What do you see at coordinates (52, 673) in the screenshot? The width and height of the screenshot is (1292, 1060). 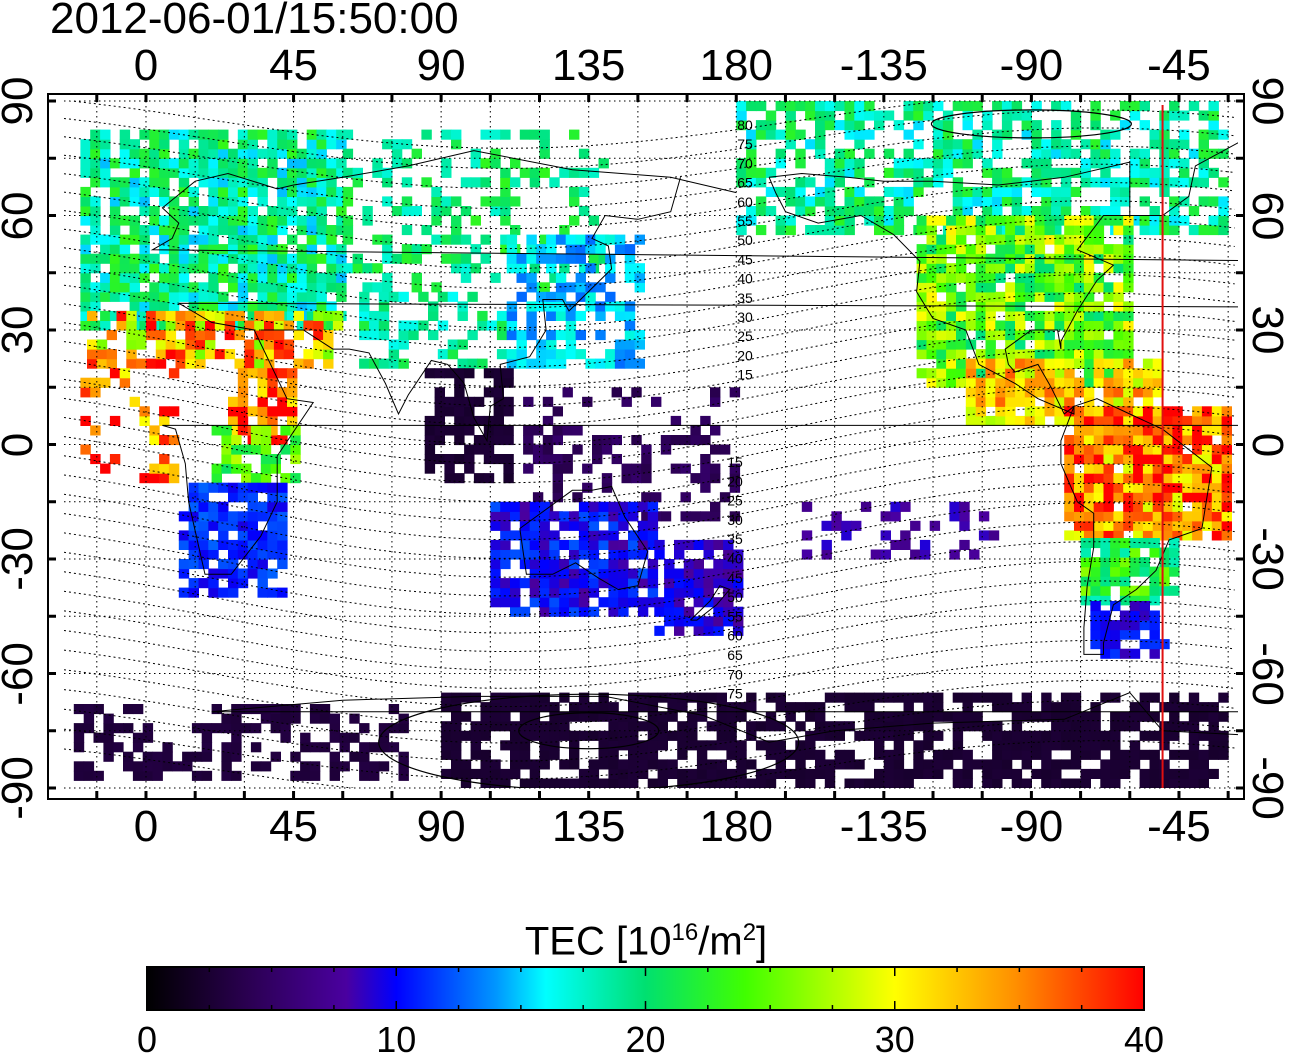 I see `lat-tick-left` at bounding box center [52, 673].